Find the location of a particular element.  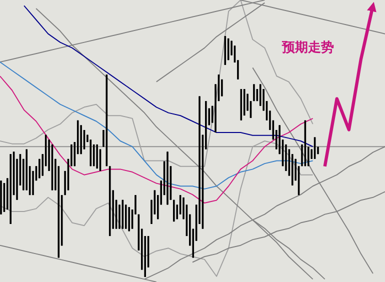

annotation: 预期走势 is located at coordinates (307, 48).